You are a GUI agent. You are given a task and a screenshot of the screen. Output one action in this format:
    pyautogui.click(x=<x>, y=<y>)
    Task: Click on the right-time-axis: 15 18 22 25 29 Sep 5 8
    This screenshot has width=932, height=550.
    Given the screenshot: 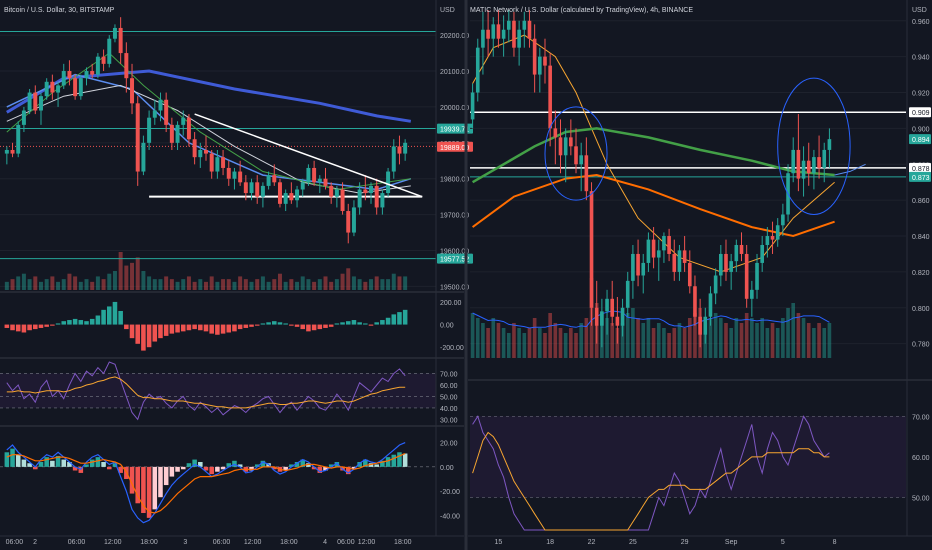 What is the action you would take?
    pyautogui.click(x=666, y=542)
    